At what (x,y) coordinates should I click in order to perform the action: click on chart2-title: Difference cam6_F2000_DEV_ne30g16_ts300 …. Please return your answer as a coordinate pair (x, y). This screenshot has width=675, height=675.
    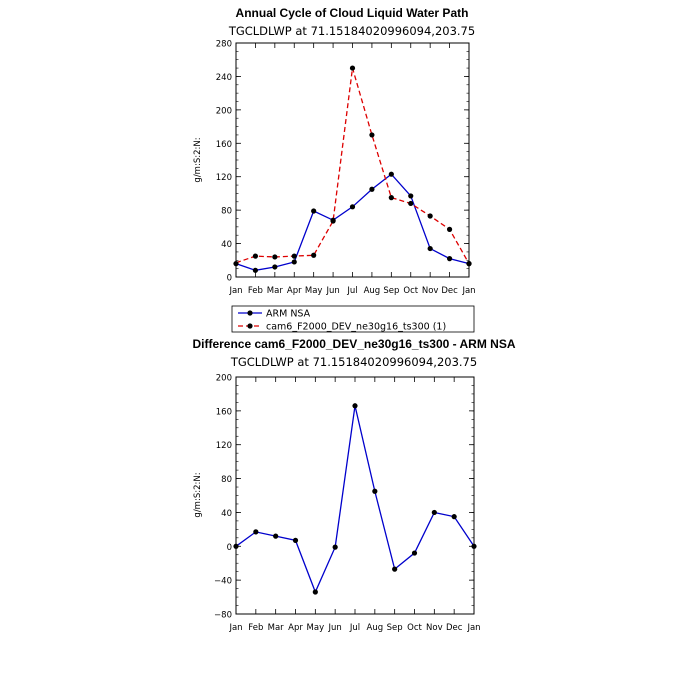
    Looking at the image, I should click on (353, 344).